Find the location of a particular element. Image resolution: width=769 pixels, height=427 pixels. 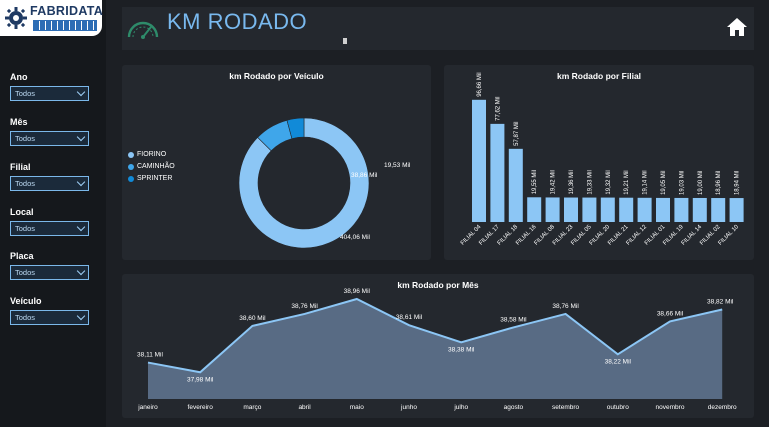

donut-label-sprinter: 19,53 Mil is located at coordinates (397, 165).